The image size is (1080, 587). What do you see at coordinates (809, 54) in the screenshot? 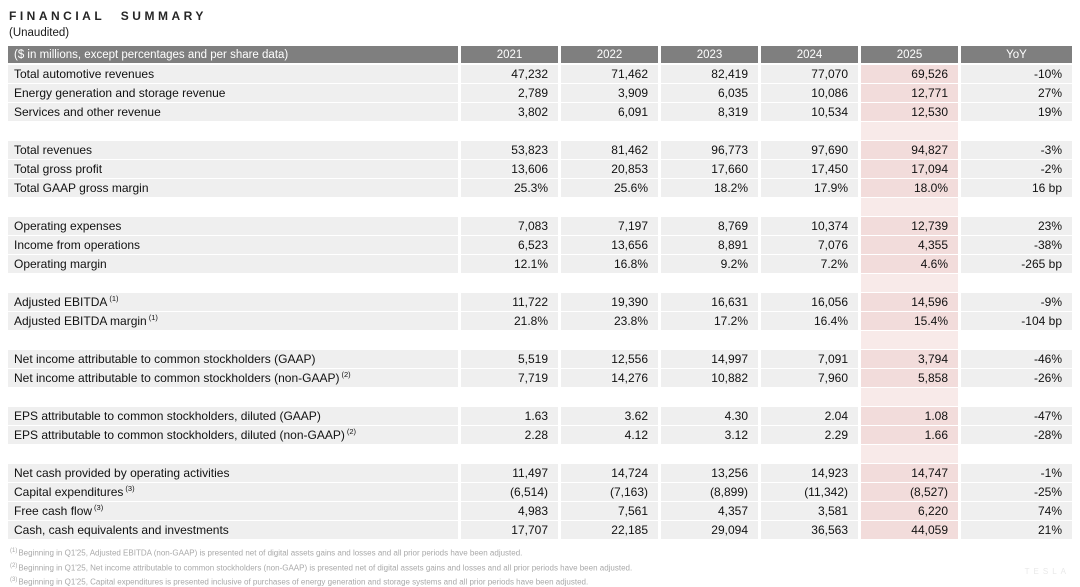
I see `column-header-2024: 2024` at bounding box center [809, 54].